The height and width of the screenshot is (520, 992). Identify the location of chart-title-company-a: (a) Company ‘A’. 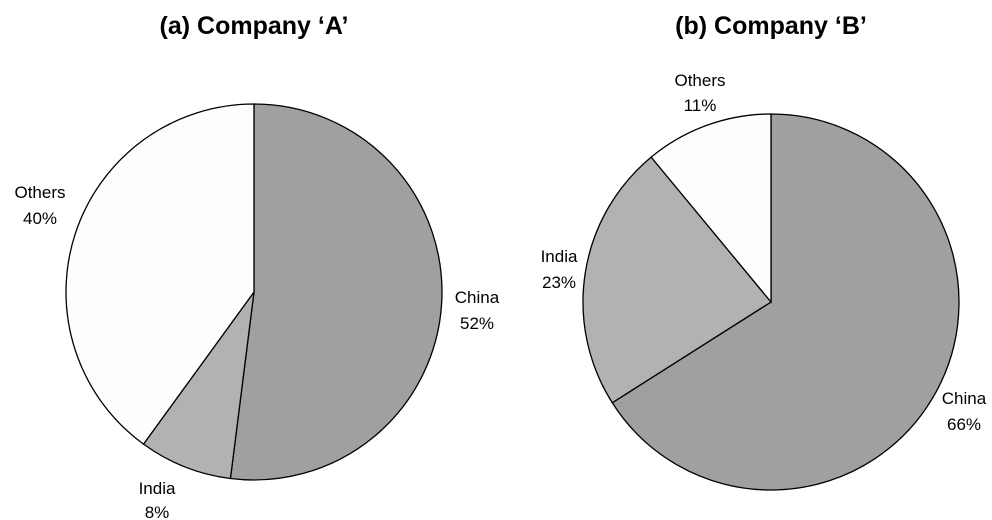
(254, 26).